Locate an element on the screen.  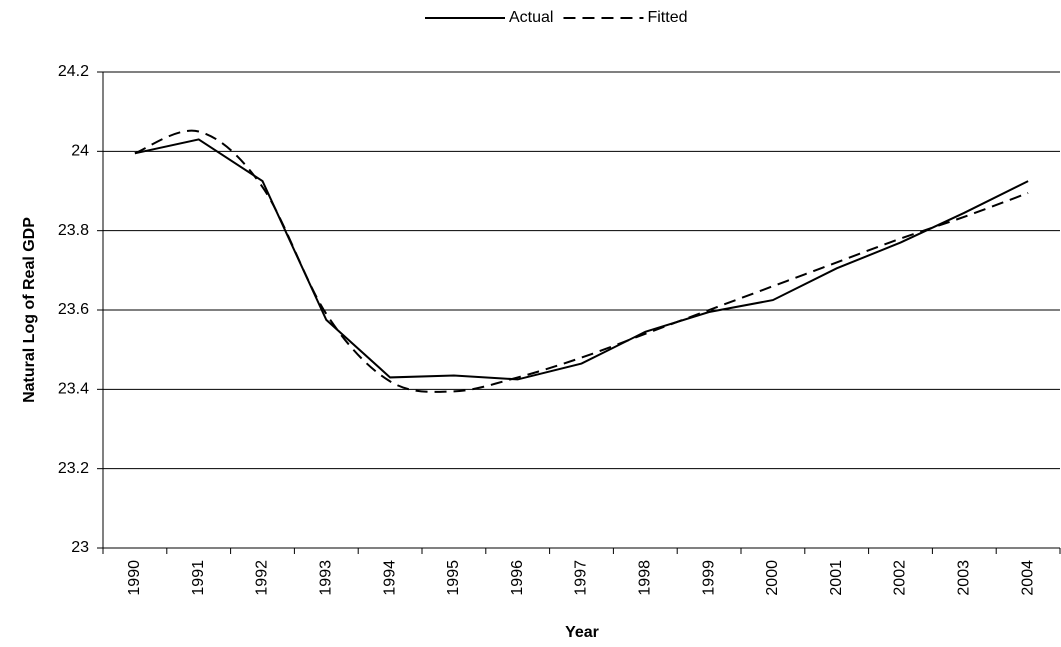
x-tick-label: 1997 is located at coordinates (581, 578).